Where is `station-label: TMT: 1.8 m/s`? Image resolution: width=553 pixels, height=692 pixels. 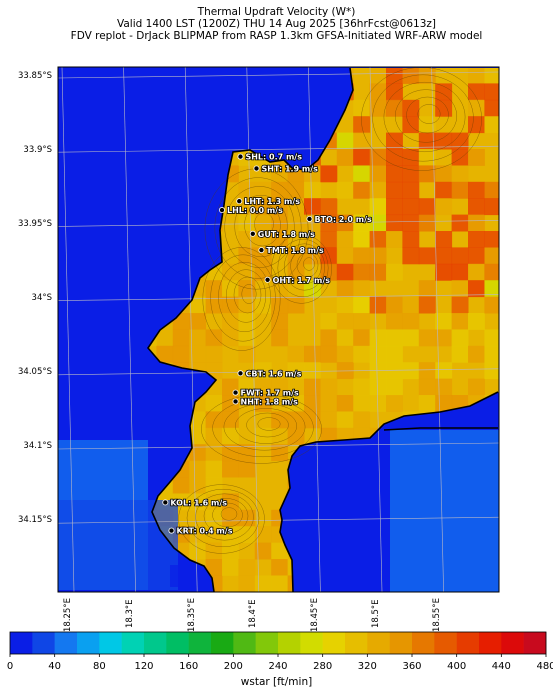 station-label: TMT: 1.8 m/s is located at coordinates (295, 250).